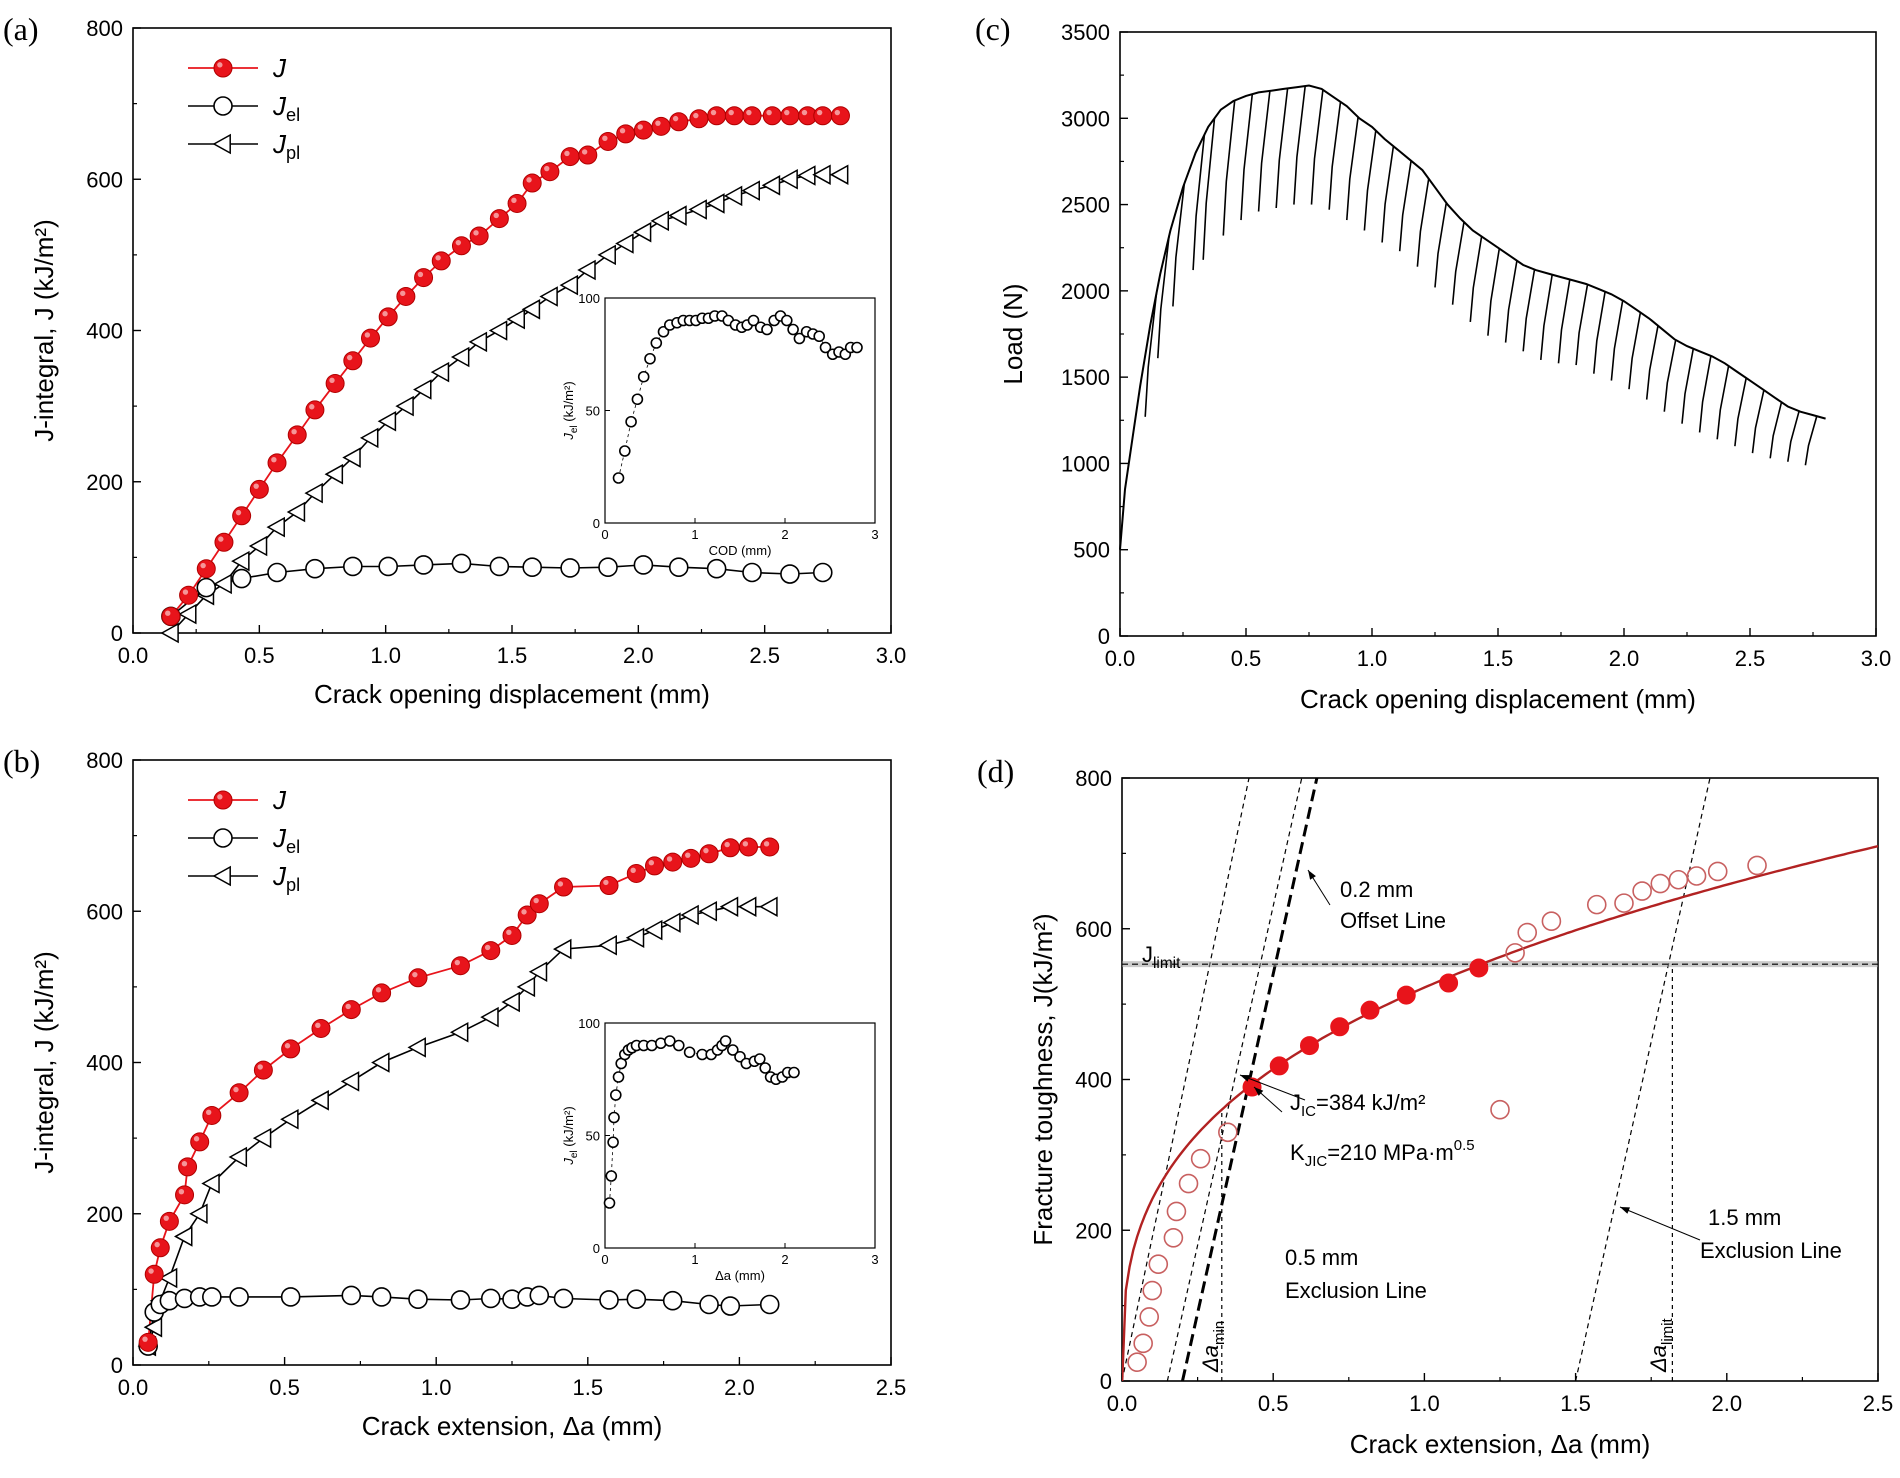  Describe the element at coordinates (568, 1128) in the screenshot. I see `inset-y-title-unit: (kJ/m²)` at that location.